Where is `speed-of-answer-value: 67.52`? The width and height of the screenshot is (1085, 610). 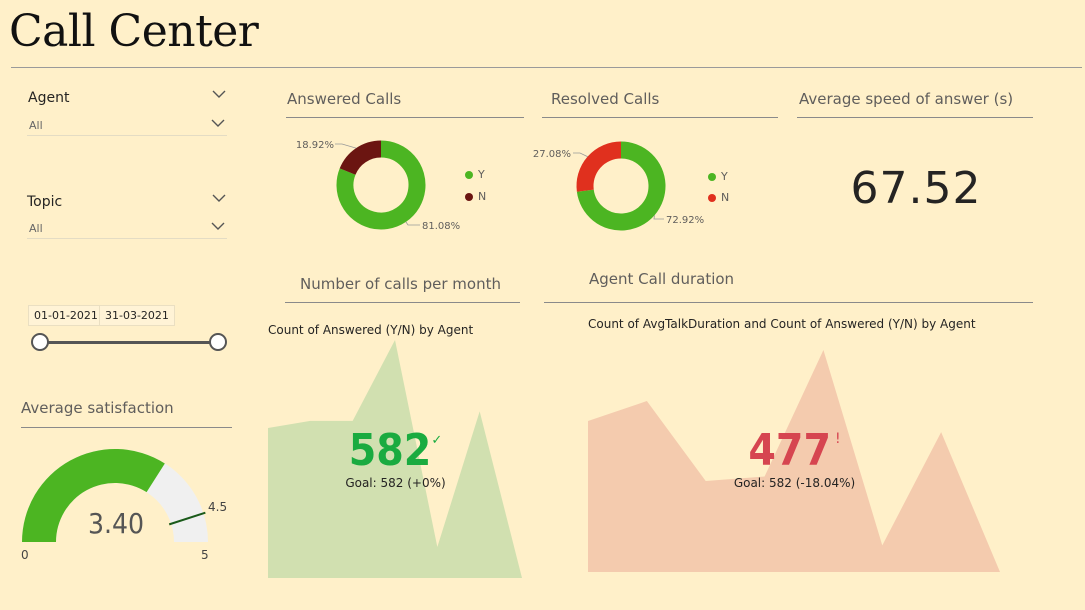 speed-of-answer-value: 67.52 is located at coordinates (916, 188).